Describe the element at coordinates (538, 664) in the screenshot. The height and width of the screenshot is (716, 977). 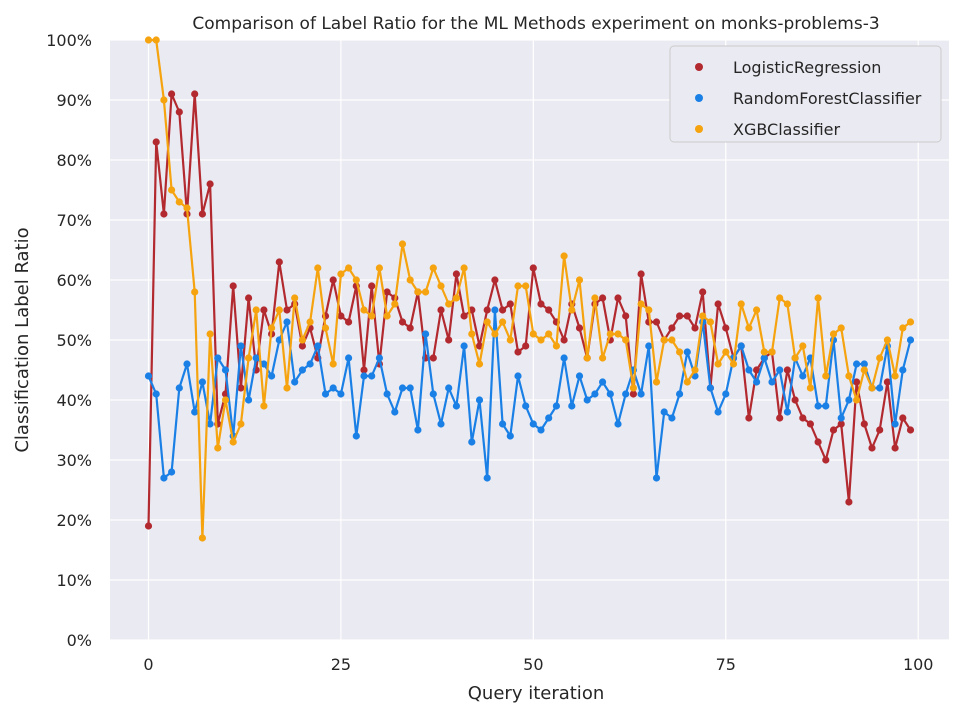
I see `x-ticks: 0 25 50 75 100` at that location.